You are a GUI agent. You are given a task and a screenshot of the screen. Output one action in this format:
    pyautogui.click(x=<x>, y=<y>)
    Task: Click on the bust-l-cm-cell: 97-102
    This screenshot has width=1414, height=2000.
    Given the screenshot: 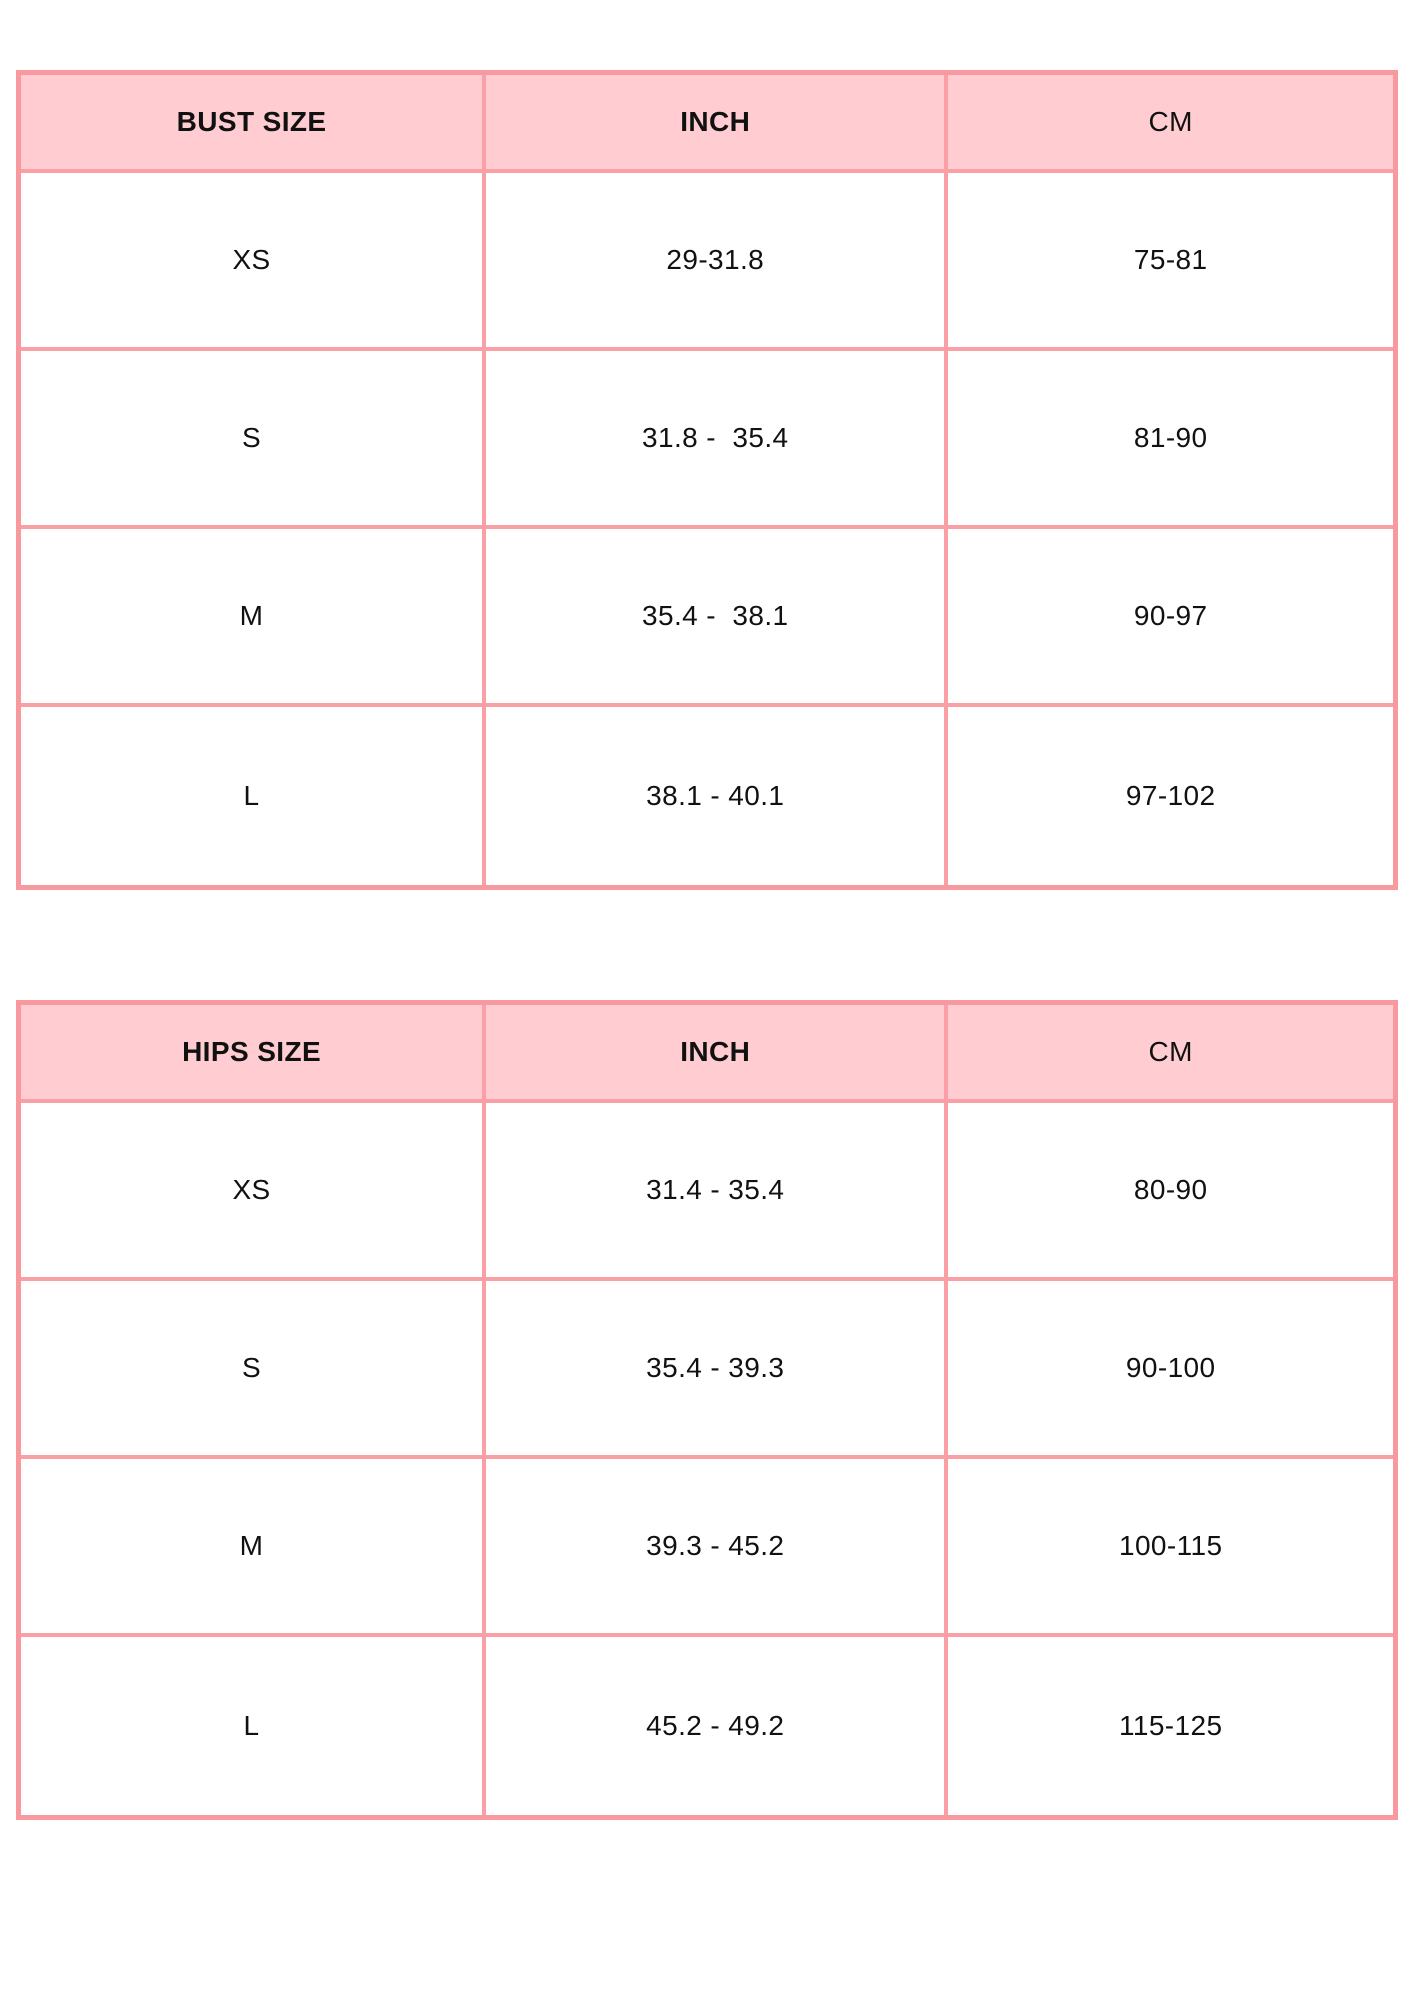 What is the action you would take?
    pyautogui.click(x=1170, y=796)
    